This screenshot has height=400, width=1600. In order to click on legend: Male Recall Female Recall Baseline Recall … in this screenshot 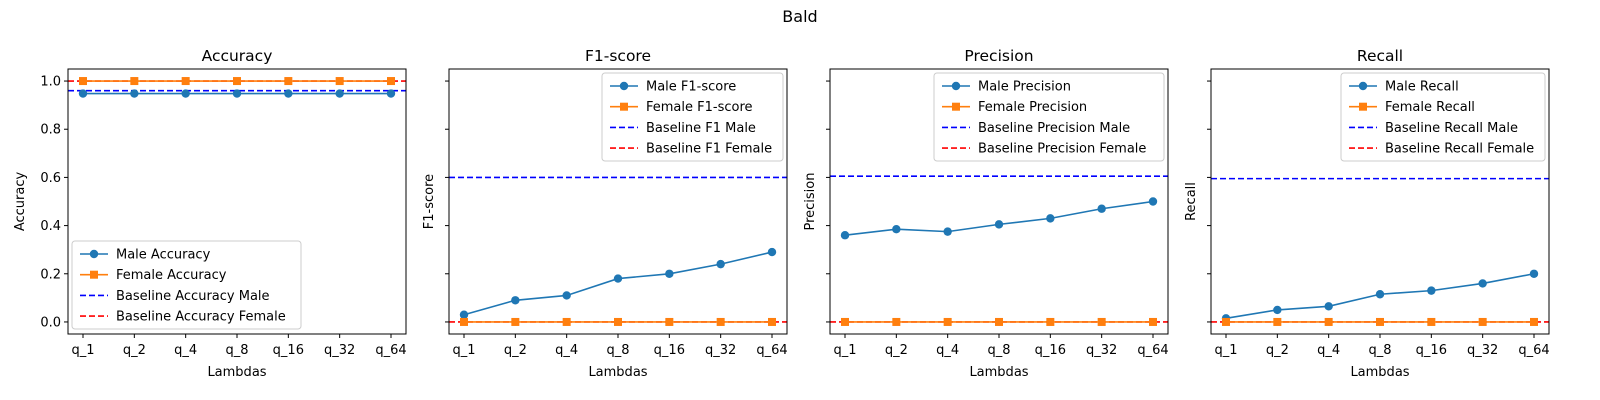, I will do `click(1443, 117)`.